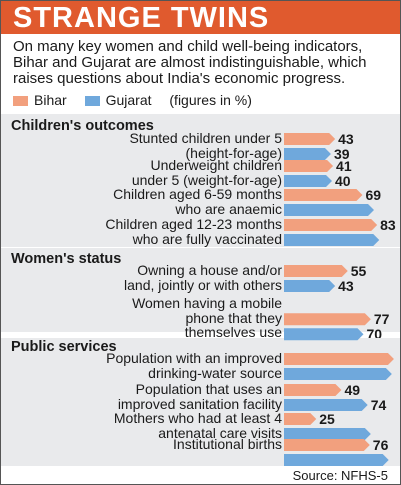 Image resolution: width=401 pixels, height=485 pixels. What do you see at coordinates (216, 165) in the screenshot?
I see `indicator-label-line: Underweight children` at bounding box center [216, 165].